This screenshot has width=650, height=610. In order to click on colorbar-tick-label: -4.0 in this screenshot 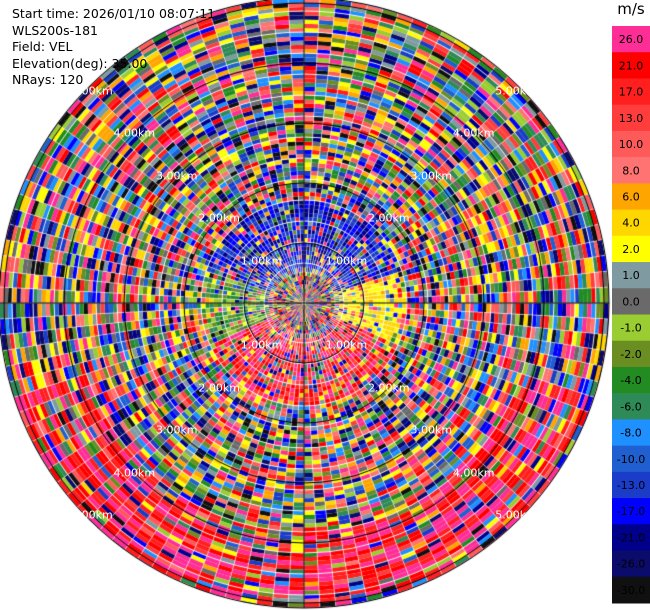, I will do `click(630, 380)`.